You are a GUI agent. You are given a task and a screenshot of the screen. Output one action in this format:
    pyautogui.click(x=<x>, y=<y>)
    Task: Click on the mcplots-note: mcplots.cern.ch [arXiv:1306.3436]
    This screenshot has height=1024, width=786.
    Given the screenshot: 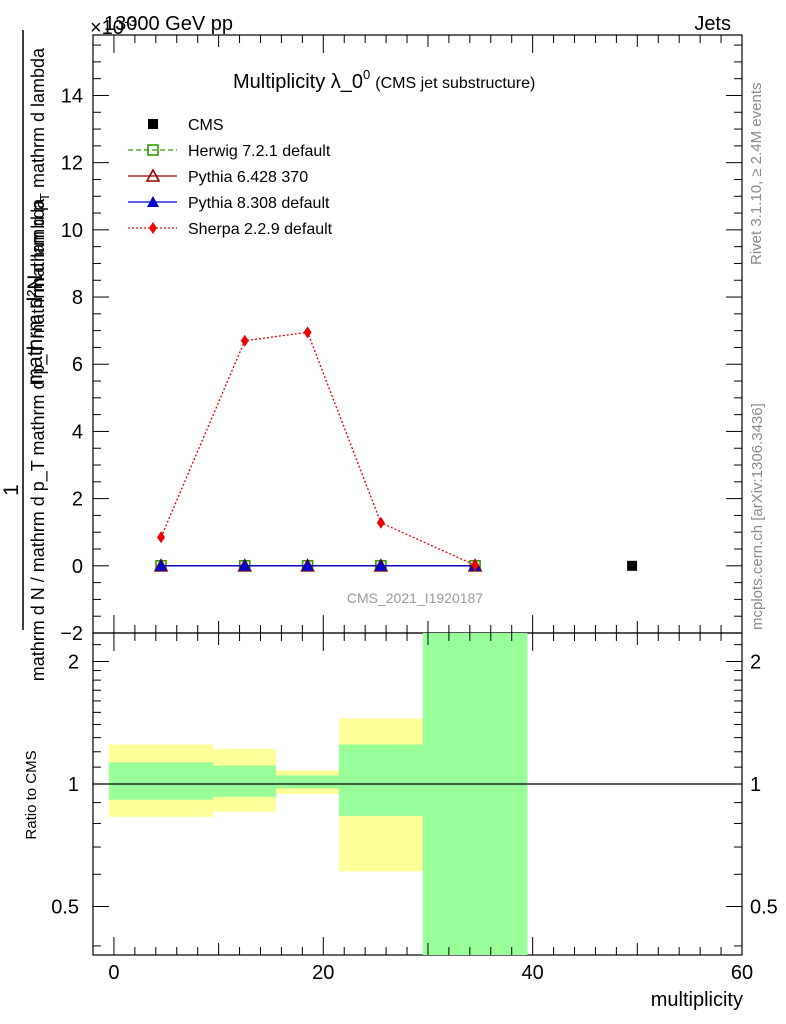 What is the action you would take?
    pyautogui.click(x=757, y=516)
    